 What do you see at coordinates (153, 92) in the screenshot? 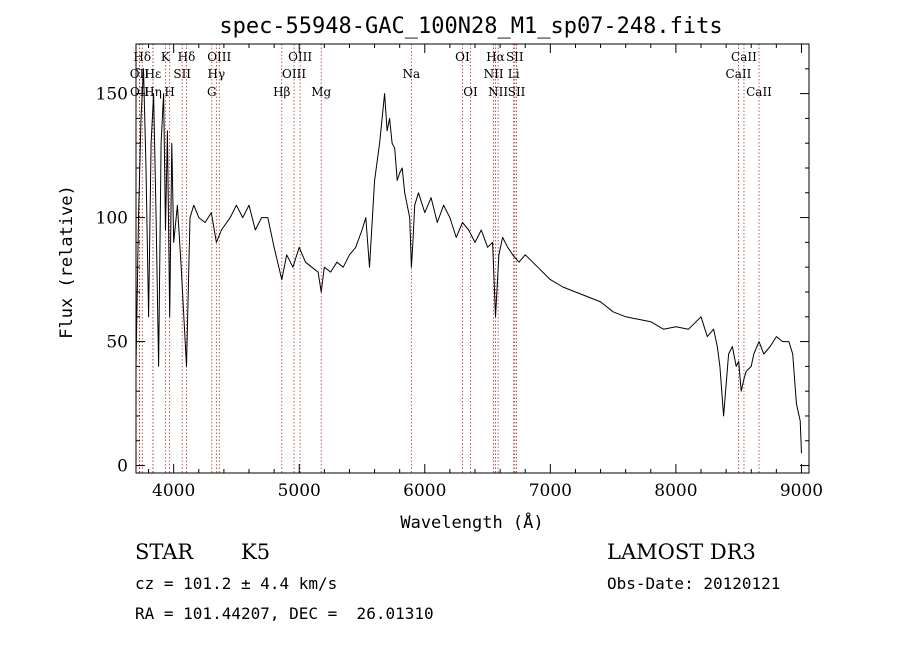
I see `marker-label-4: Hη` at bounding box center [153, 92].